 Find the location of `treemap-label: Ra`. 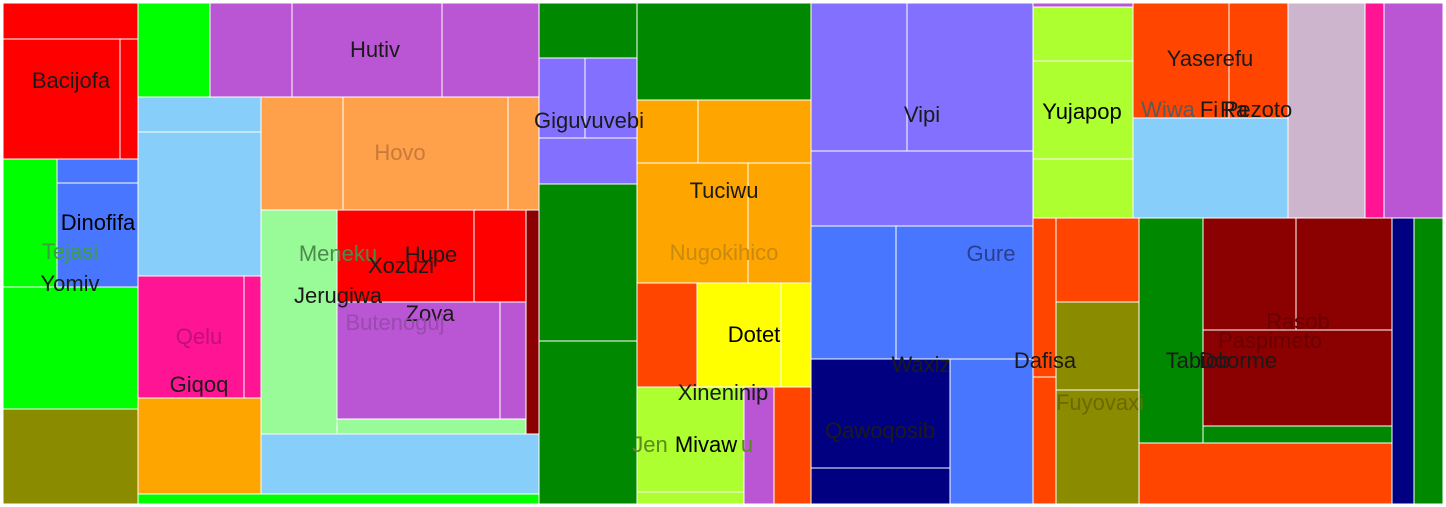

treemap-label: Ra is located at coordinates (1234, 109).